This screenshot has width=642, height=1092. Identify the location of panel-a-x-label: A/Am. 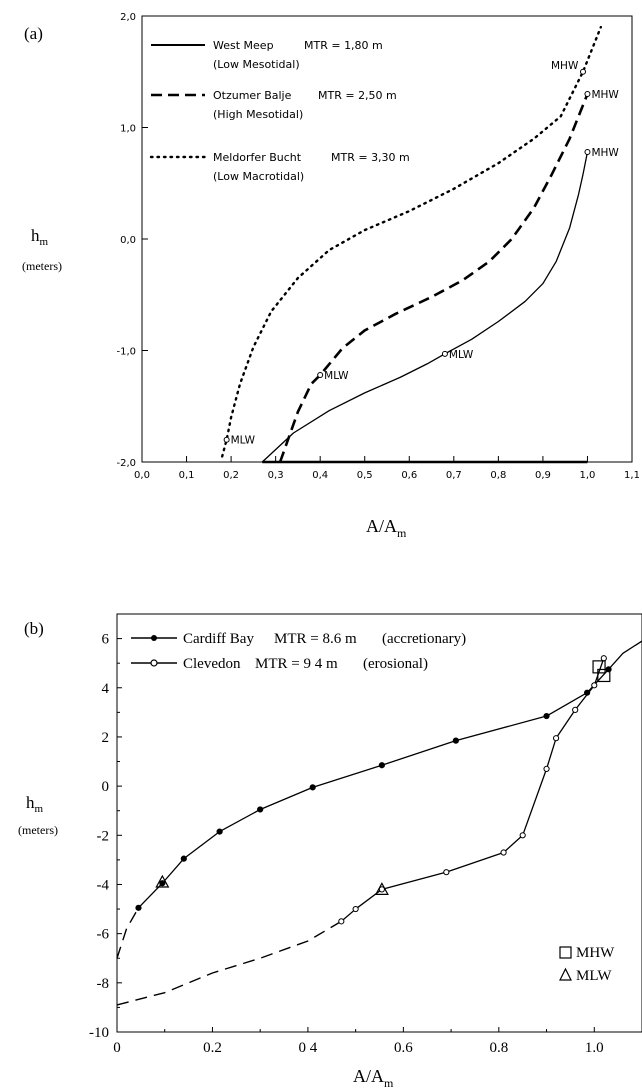
(386, 528).